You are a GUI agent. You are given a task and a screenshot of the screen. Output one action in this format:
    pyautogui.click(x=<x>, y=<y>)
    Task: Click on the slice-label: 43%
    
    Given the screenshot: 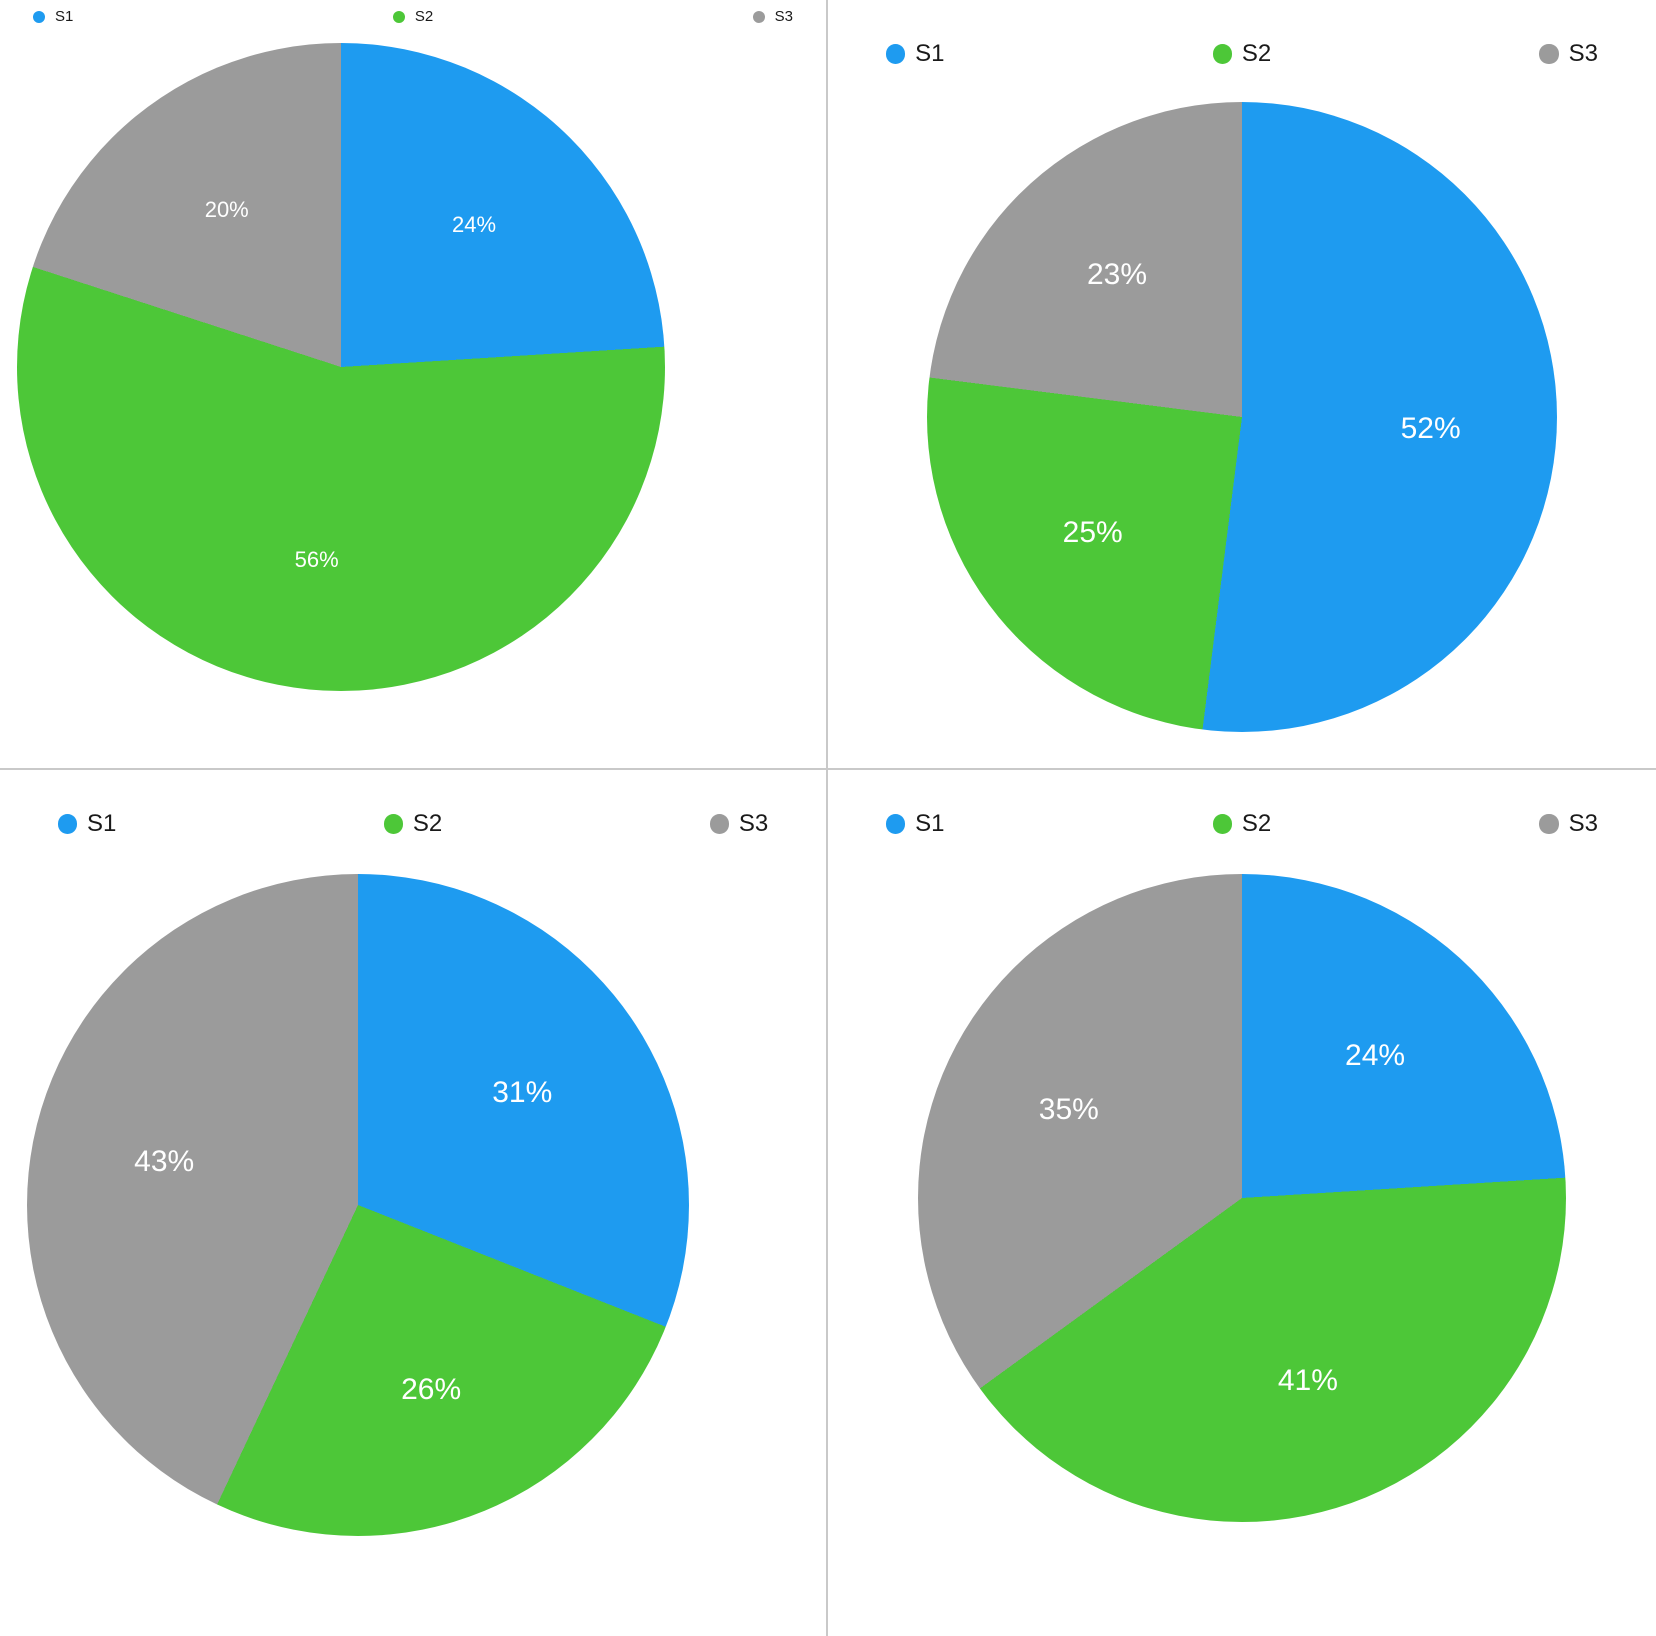 What is the action you would take?
    pyautogui.click(x=164, y=1161)
    